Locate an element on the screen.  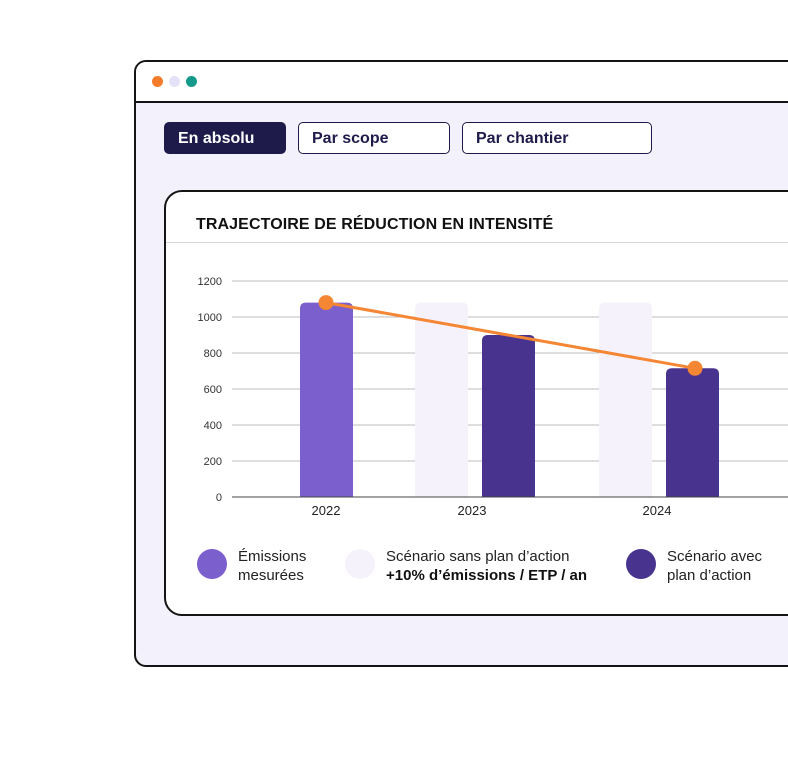
chart-title: TRAJECTOIRE DE RÉDUCTION EN INTENSITÉ is located at coordinates (375, 224).